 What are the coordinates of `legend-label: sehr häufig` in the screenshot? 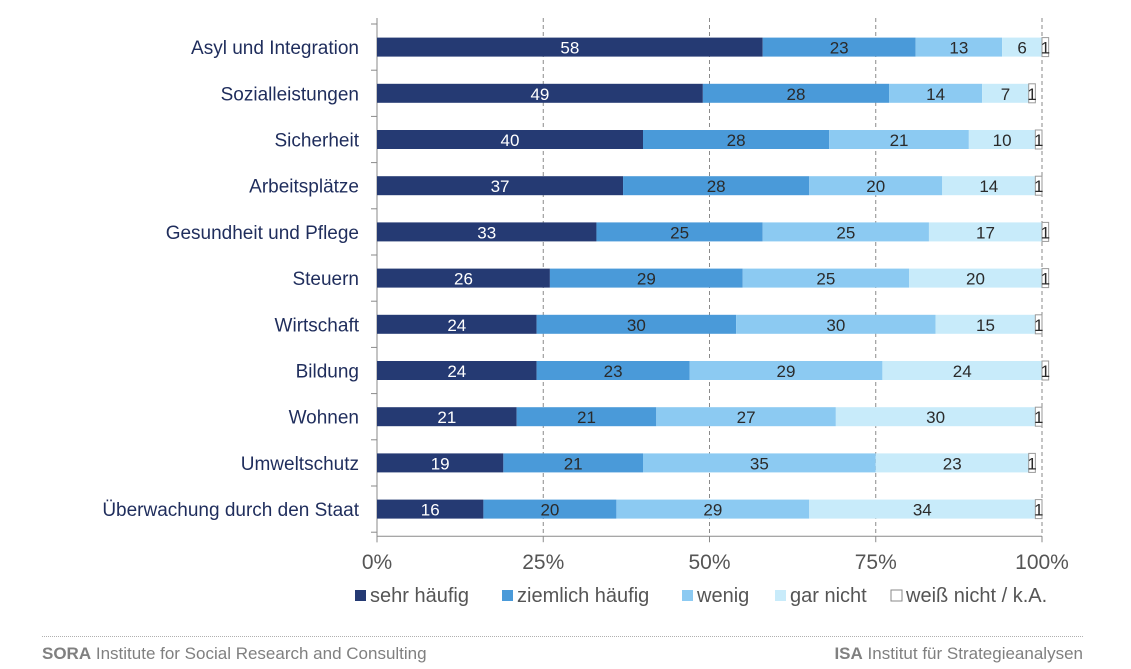 It's located at (419, 596).